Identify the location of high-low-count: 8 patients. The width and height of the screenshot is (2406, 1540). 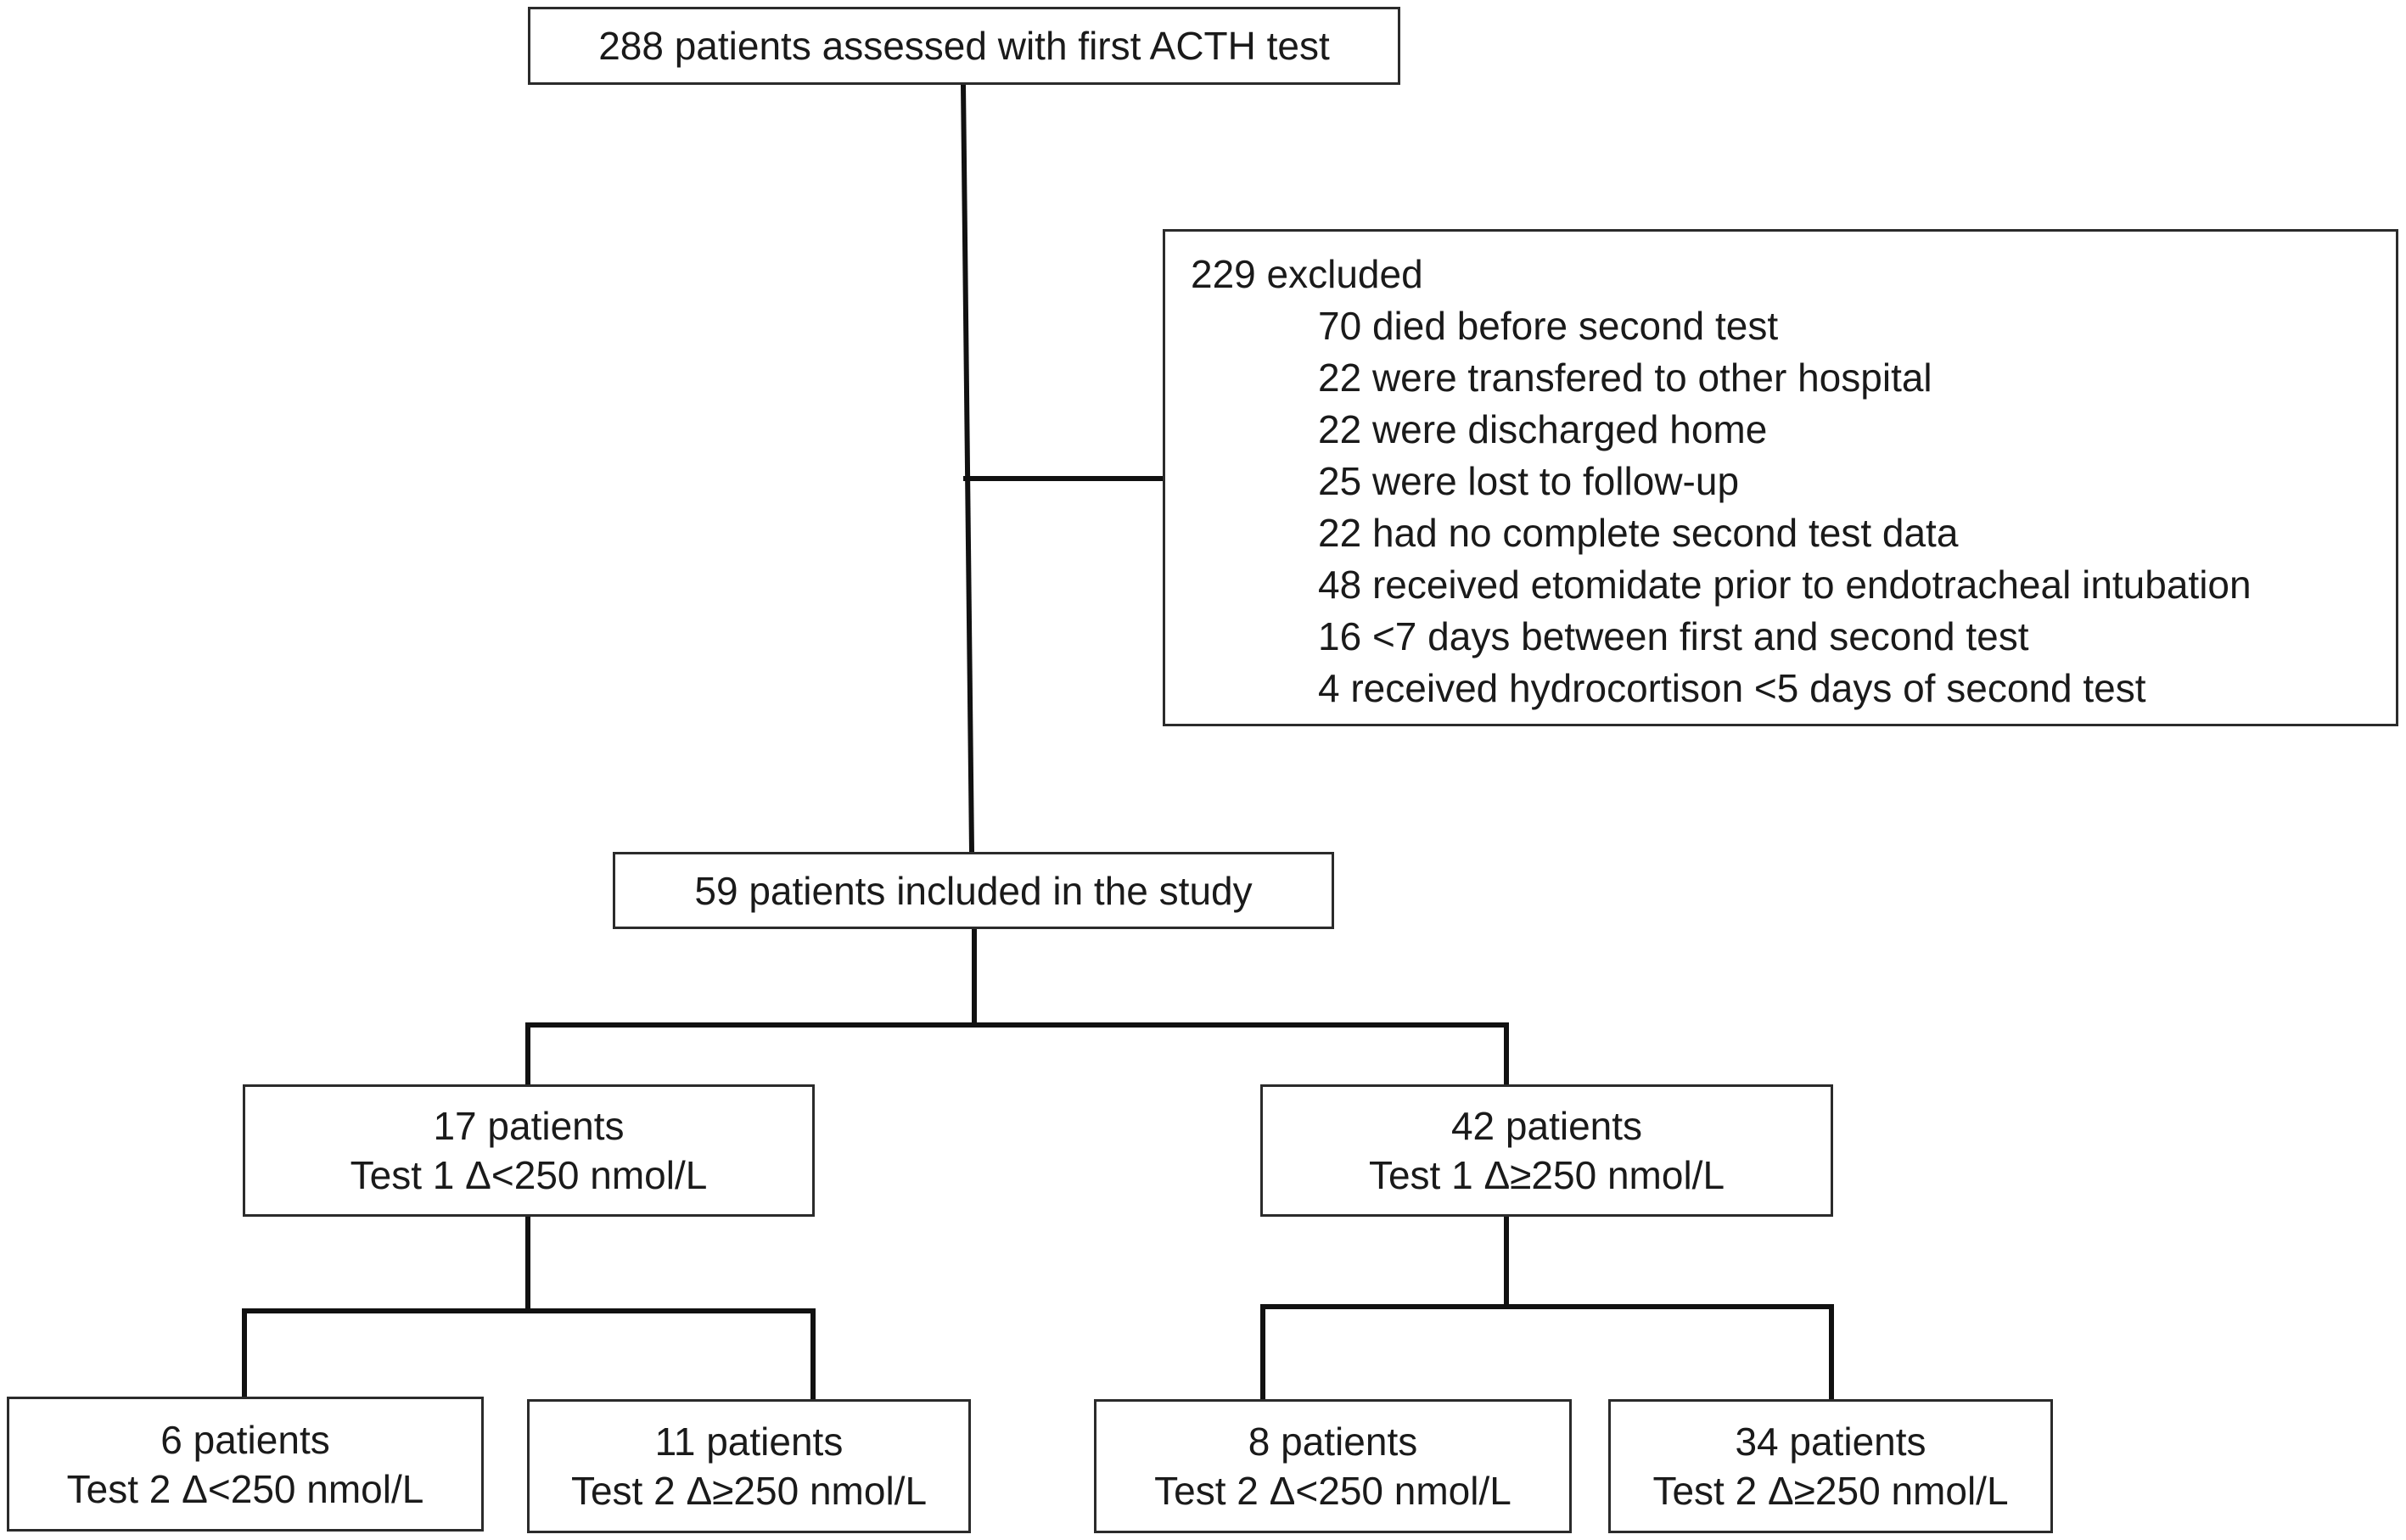
(1333, 1442).